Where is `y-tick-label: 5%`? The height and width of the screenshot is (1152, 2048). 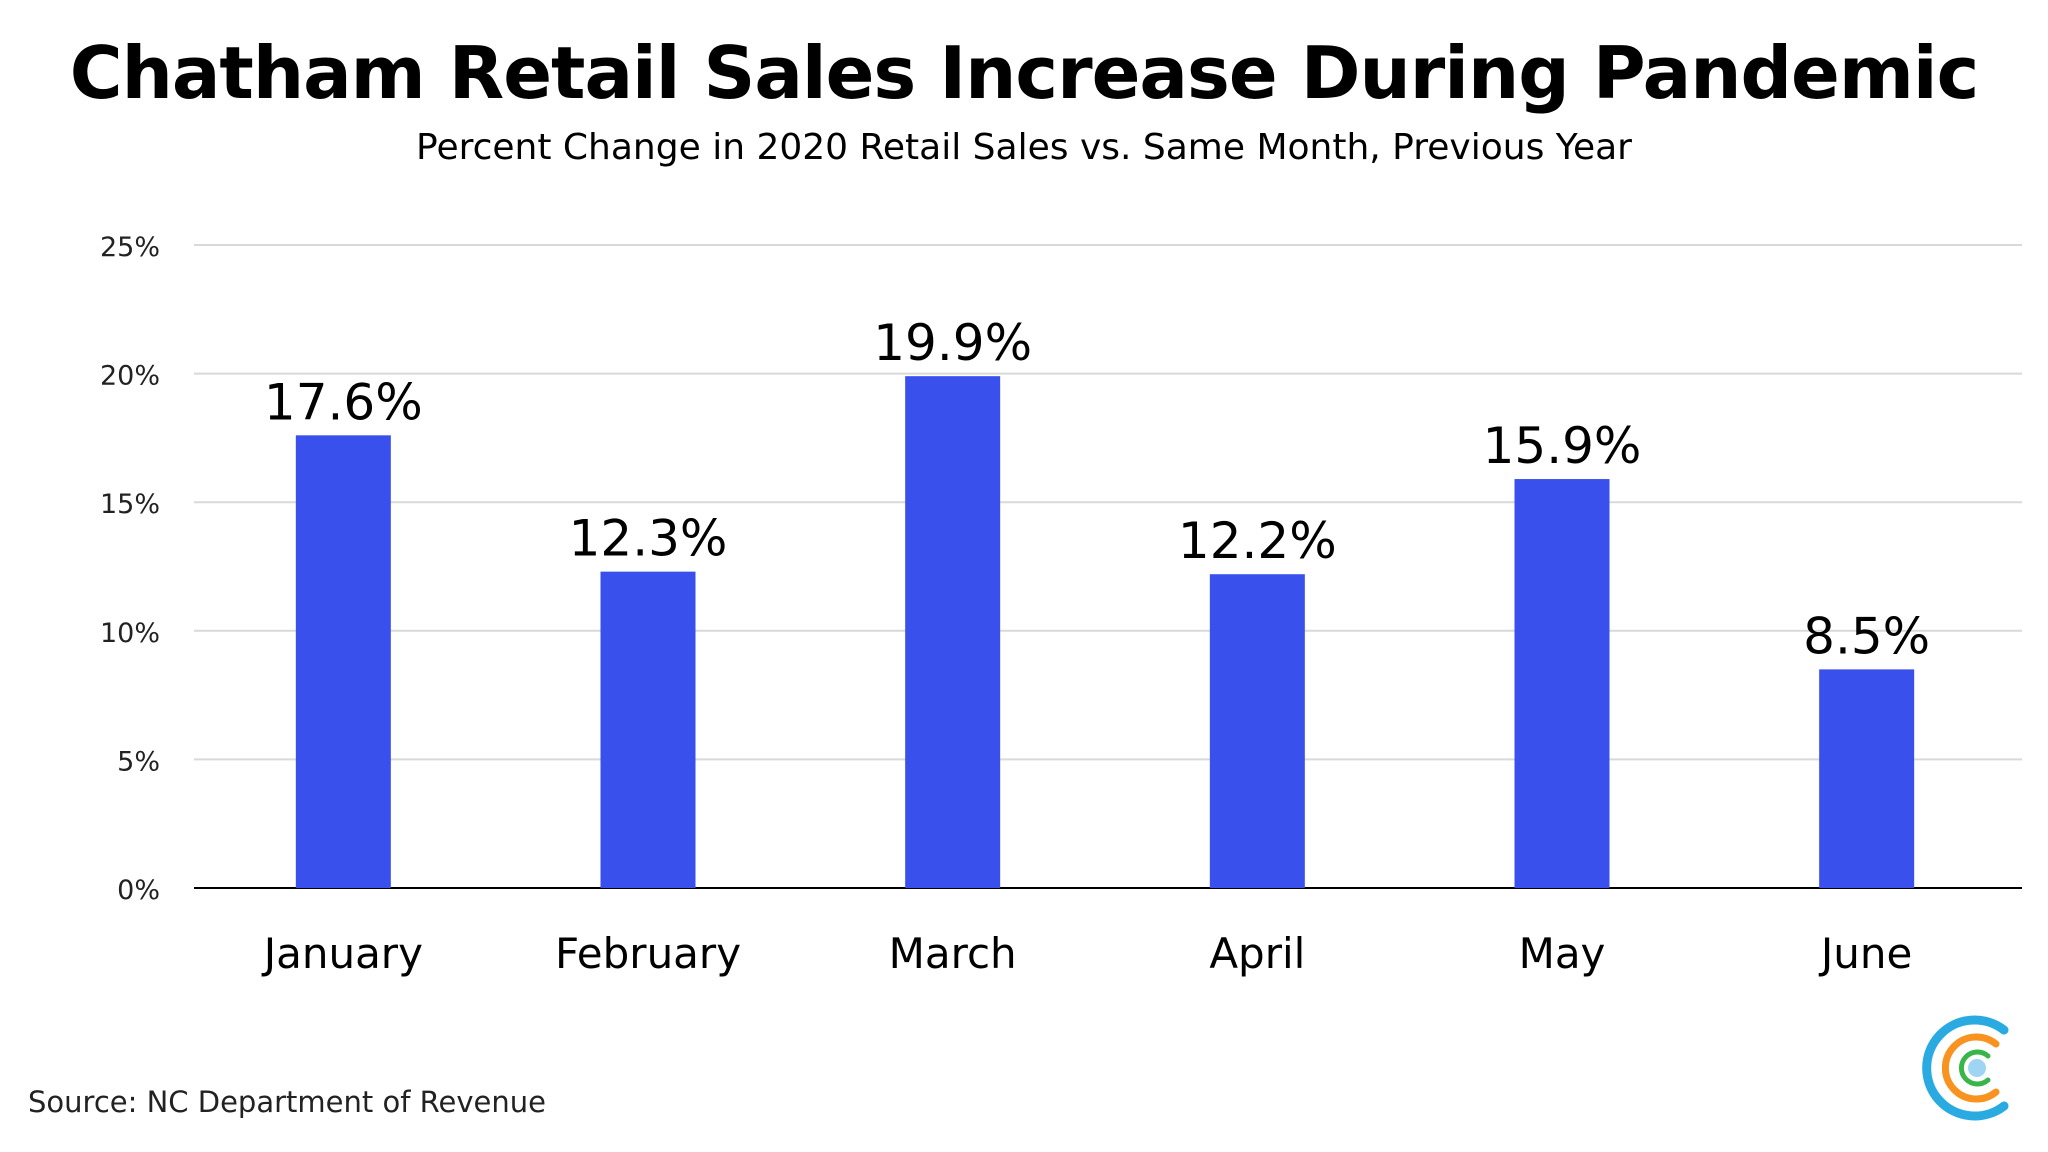 y-tick-label: 5% is located at coordinates (138, 761).